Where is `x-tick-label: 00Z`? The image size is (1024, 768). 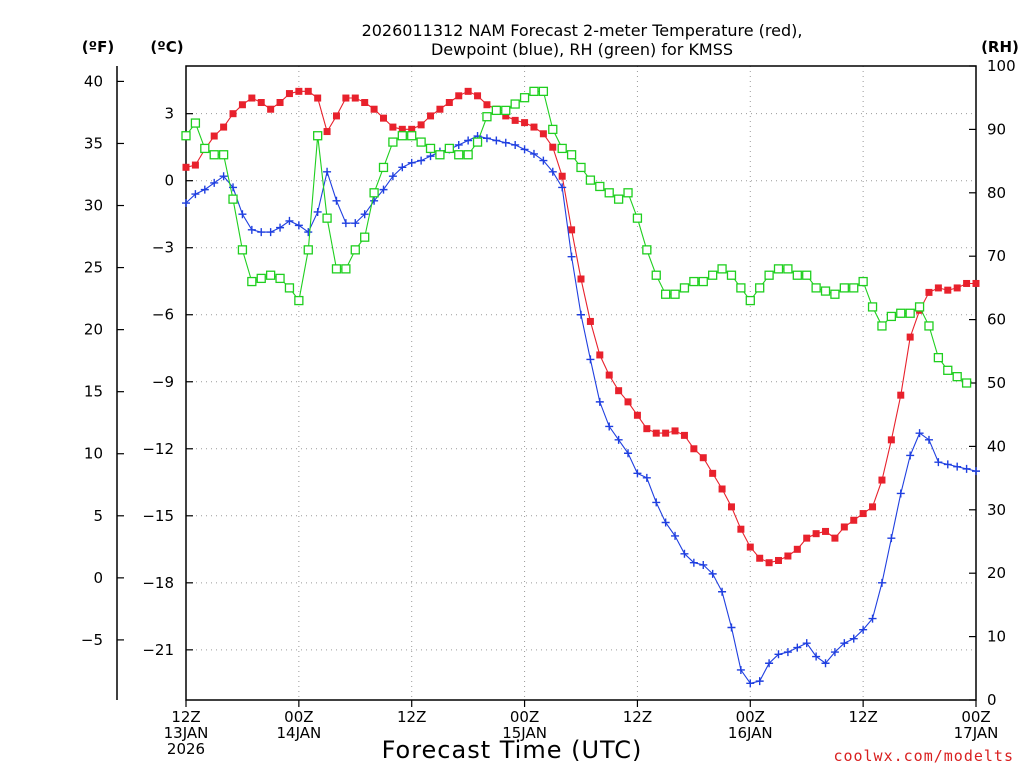 x-tick-label: 00Z is located at coordinates (524, 717).